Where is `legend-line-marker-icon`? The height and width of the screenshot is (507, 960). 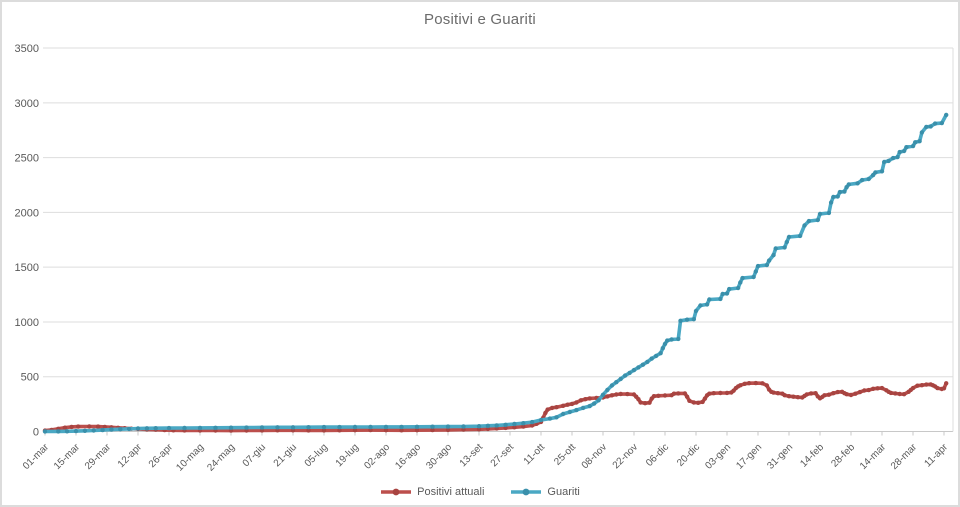 legend-line-marker-icon is located at coordinates (526, 492).